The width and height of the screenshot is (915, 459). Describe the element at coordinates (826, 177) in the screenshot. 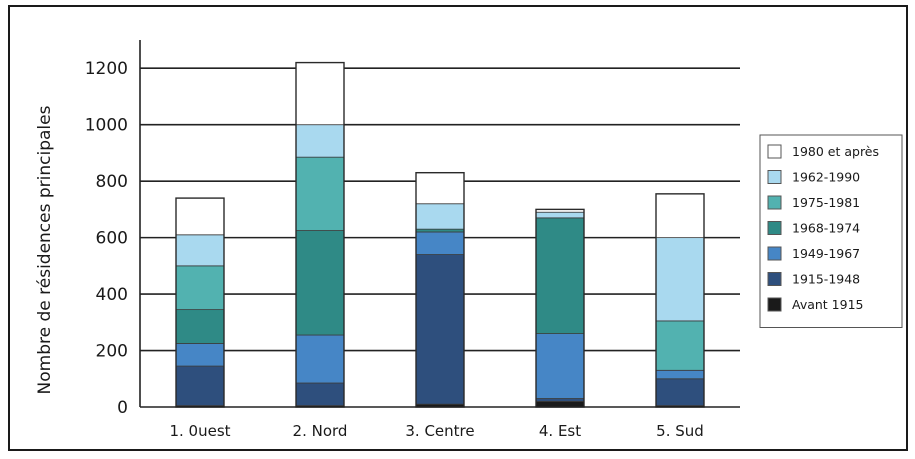

I see `legend-label: 1962-1990` at that location.